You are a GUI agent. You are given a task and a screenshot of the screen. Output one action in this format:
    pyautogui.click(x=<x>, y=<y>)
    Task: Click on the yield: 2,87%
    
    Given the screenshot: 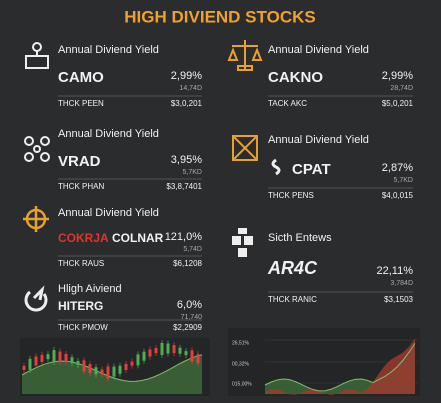 What is the action you would take?
    pyautogui.click(x=397, y=168)
    